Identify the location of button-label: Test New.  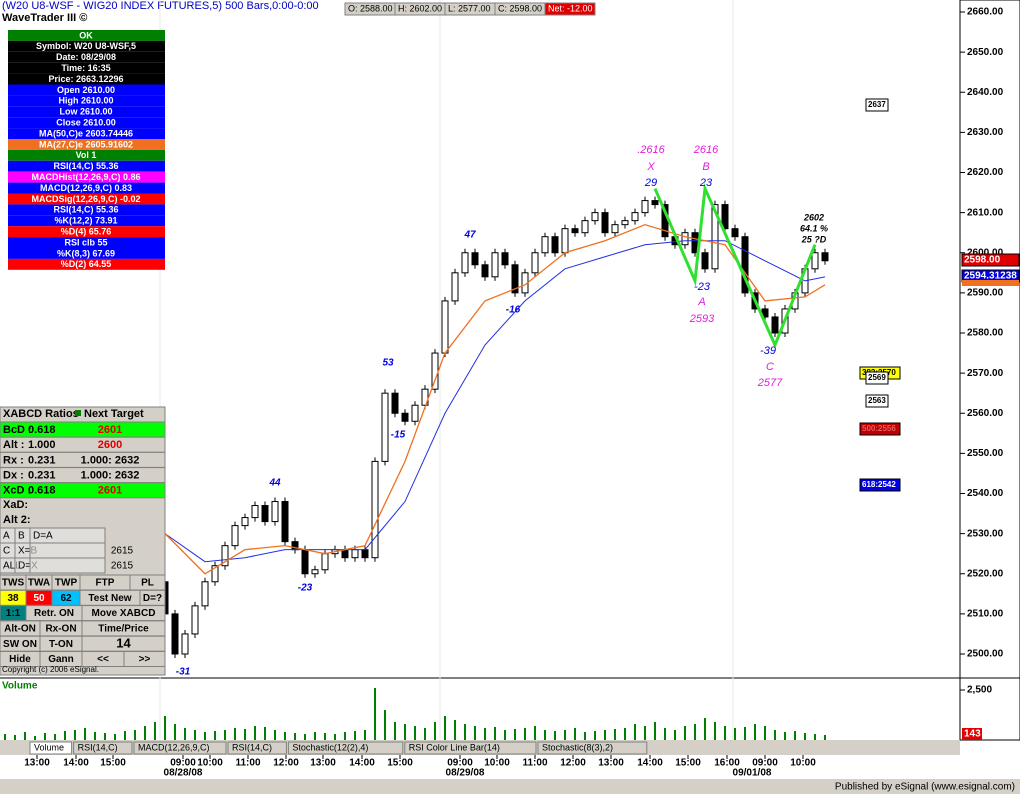
(109, 598).